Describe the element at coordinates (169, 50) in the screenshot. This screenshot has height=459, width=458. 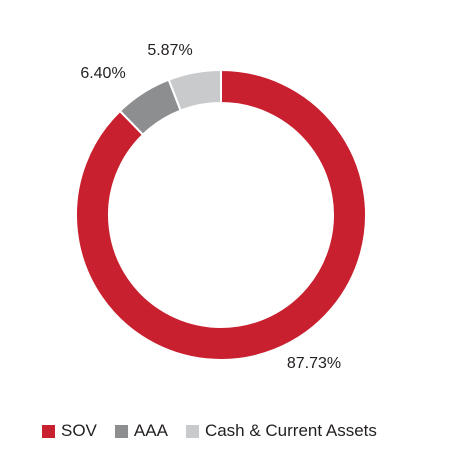
I see `slice-value-label-cash-current-assets: 5.87%` at that location.